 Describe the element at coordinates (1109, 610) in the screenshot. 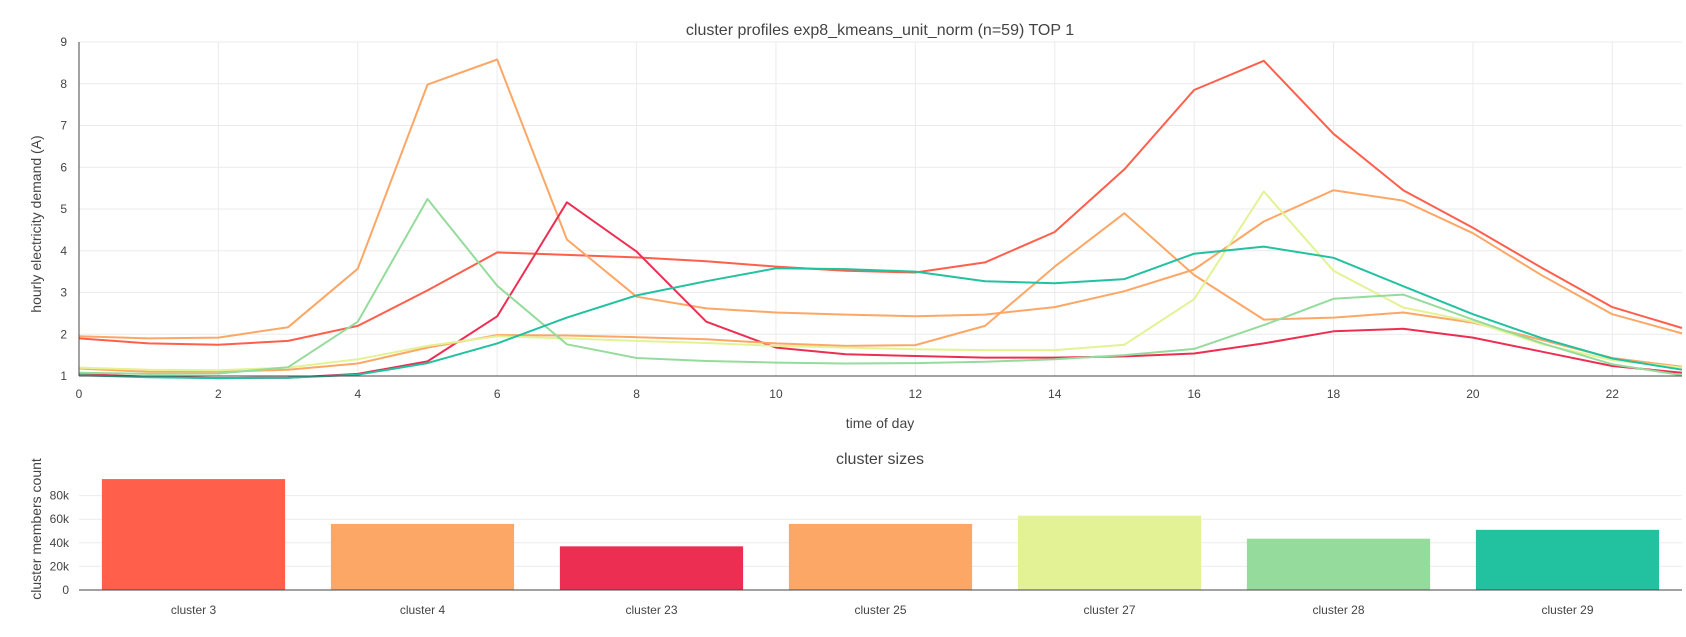

I see `bar-x-tick-label: cluster 27` at that location.